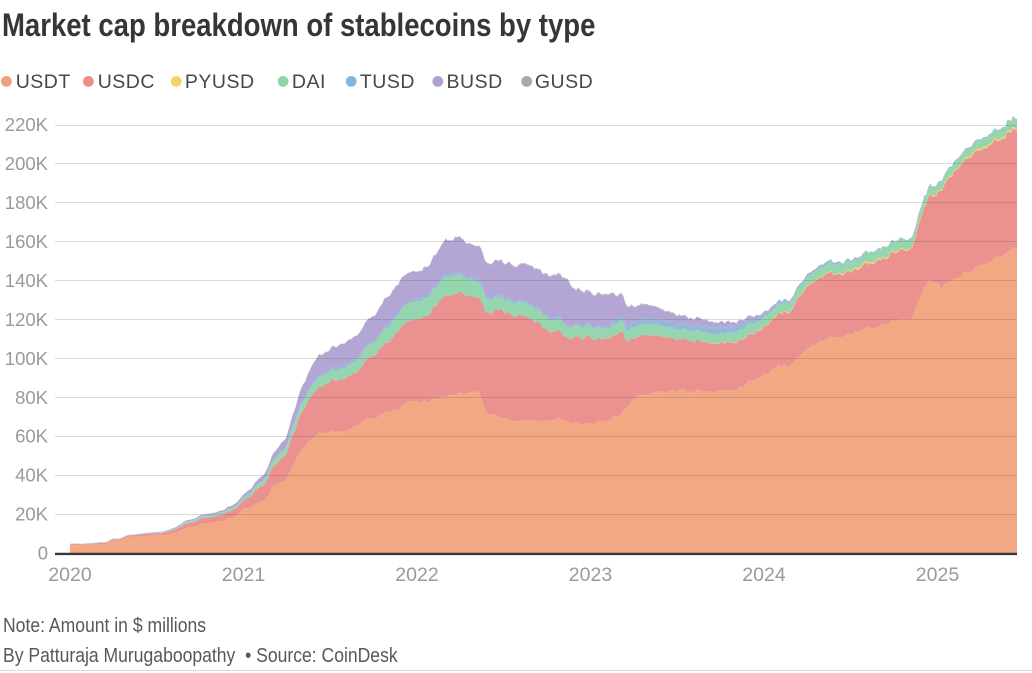  I want to click on svg-text: 40K, so click(32, 475).